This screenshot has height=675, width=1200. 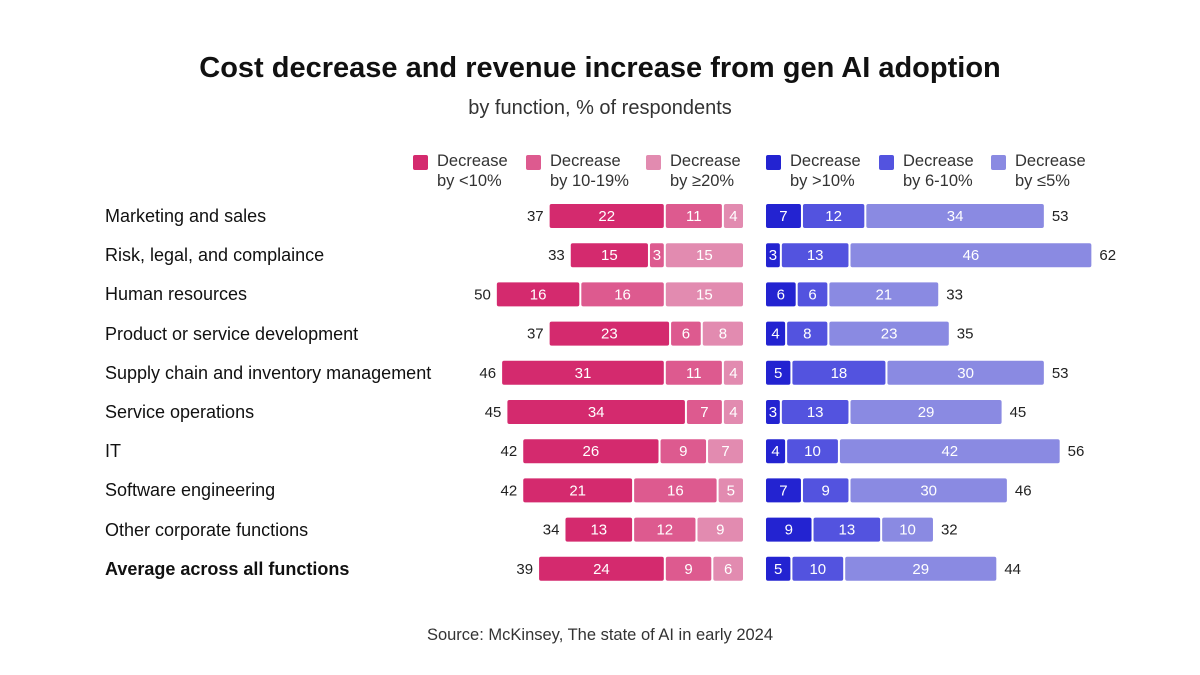 What do you see at coordinates (813, 171) in the screenshot?
I see `legend-item: Decrease by >10%` at bounding box center [813, 171].